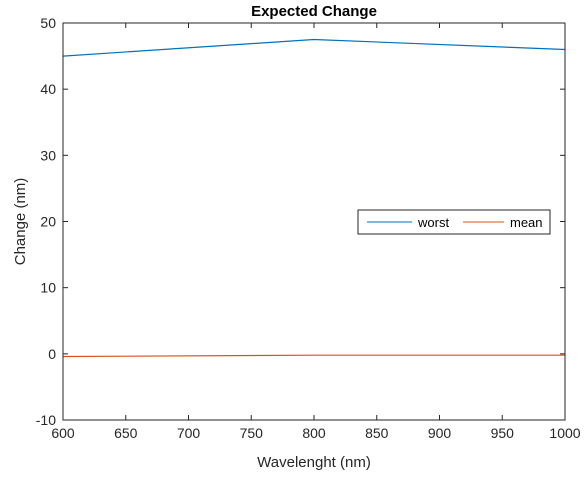 This screenshot has height=477, width=584. What do you see at coordinates (48, 222) in the screenshot?
I see `y-tick-label: 20` at bounding box center [48, 222].